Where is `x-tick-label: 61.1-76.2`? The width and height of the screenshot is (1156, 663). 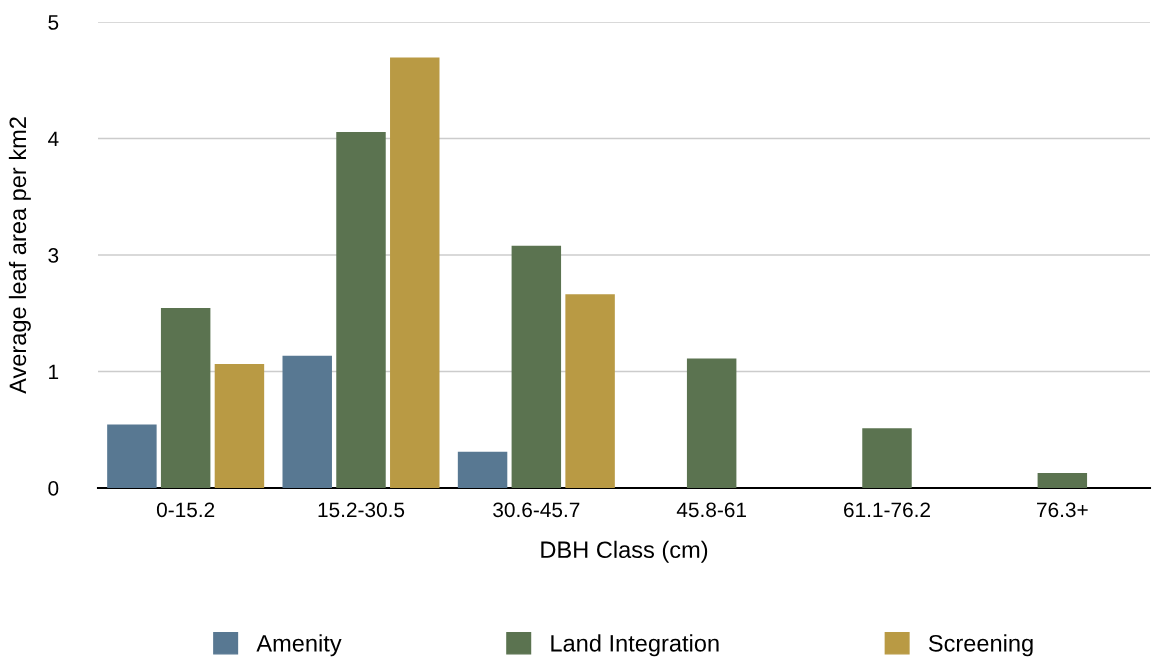
x-tick-label: 61.1-76.2 is located at coordinates (887, 510).